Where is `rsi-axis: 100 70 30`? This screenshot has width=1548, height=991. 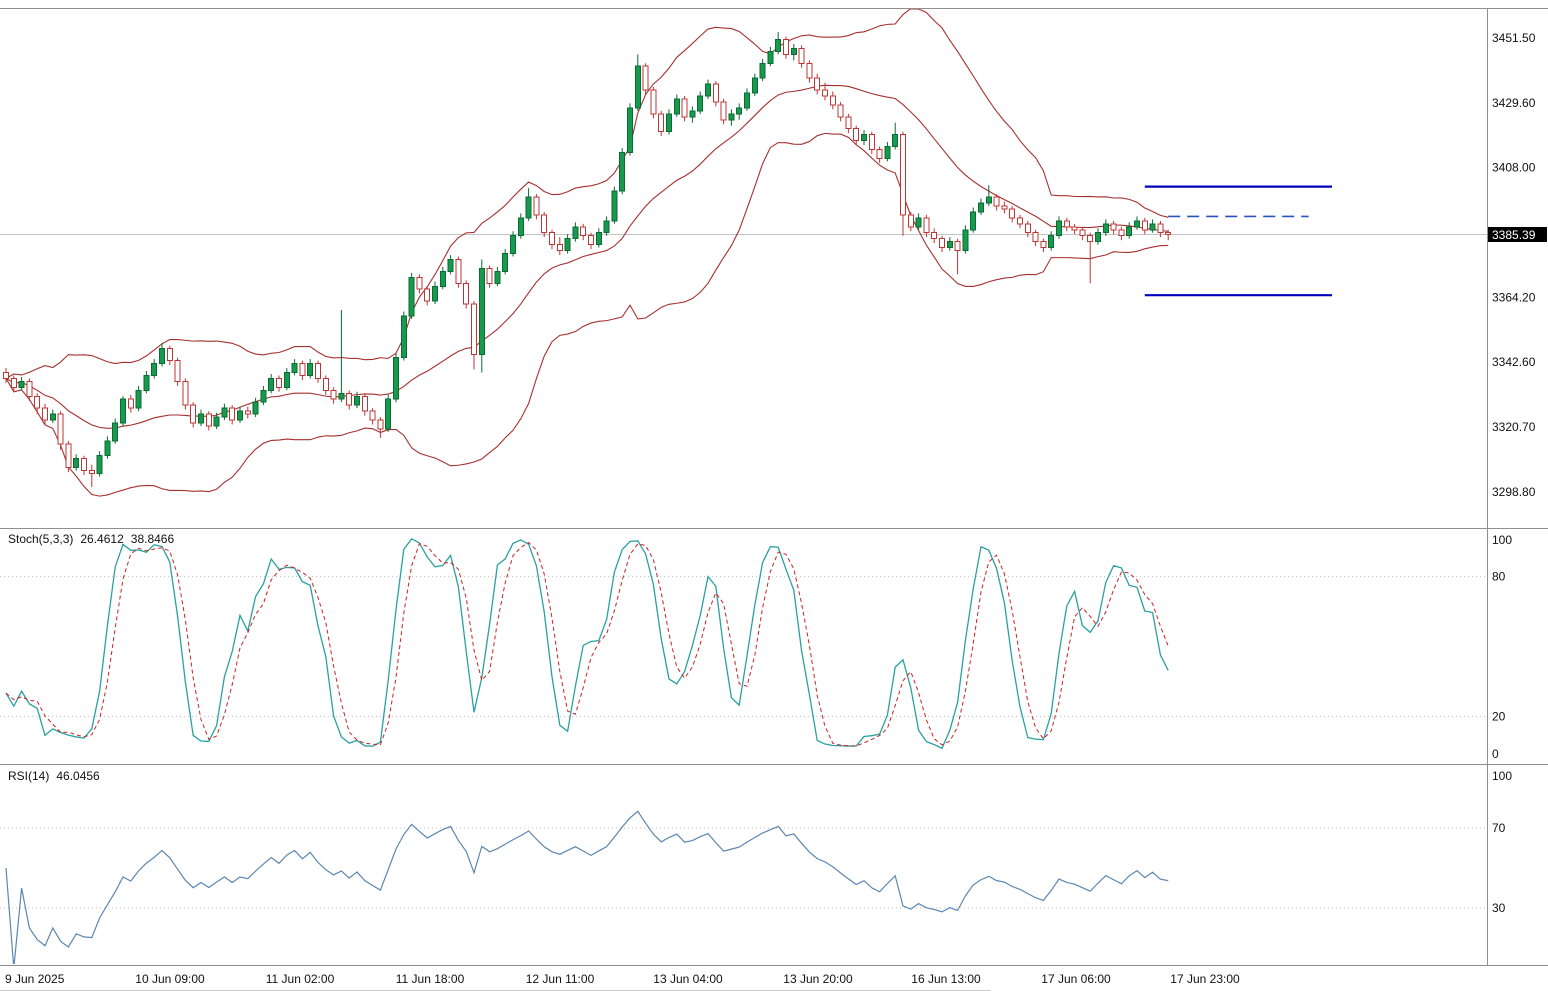 rsi-axis: 100 70 30 is located at coordinates (1502, 842).